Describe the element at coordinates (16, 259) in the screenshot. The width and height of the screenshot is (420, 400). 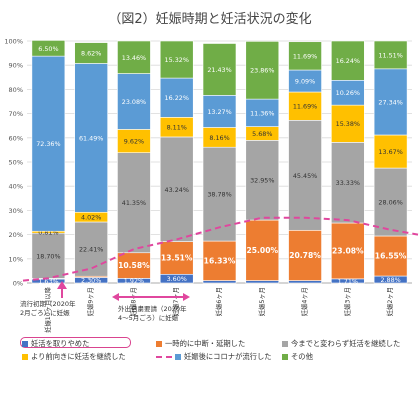
I see `y-tick-label: 10%` at that location.